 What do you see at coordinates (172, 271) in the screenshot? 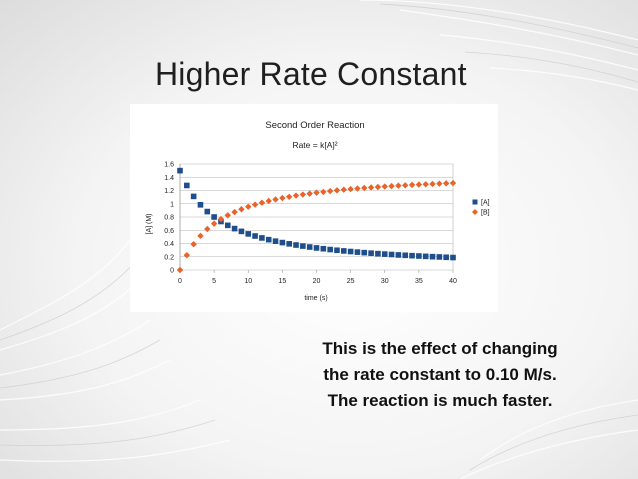
I see `y-tick-label: 0` at bounding box center [172, 271].